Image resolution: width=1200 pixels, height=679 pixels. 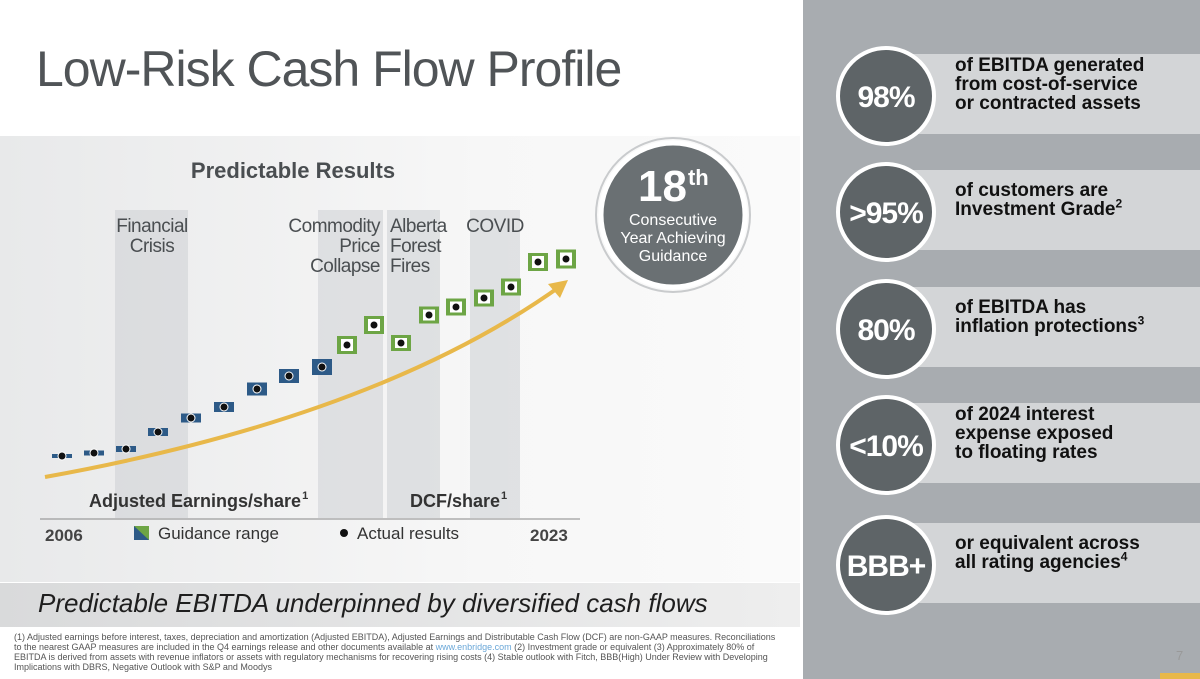 What do you see at coordinates (495, 226) in the screenshot?
I see `period-label: COVID` at bounding box center [495, 226].